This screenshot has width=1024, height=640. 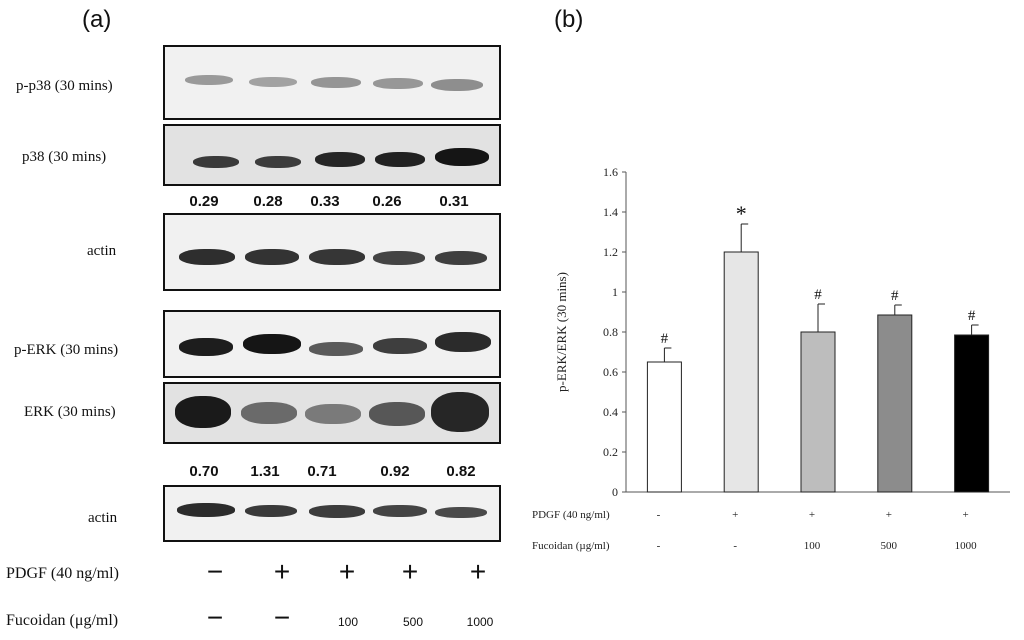 I want to click on panel-a-letter: (a), so click(x=97, y=19).